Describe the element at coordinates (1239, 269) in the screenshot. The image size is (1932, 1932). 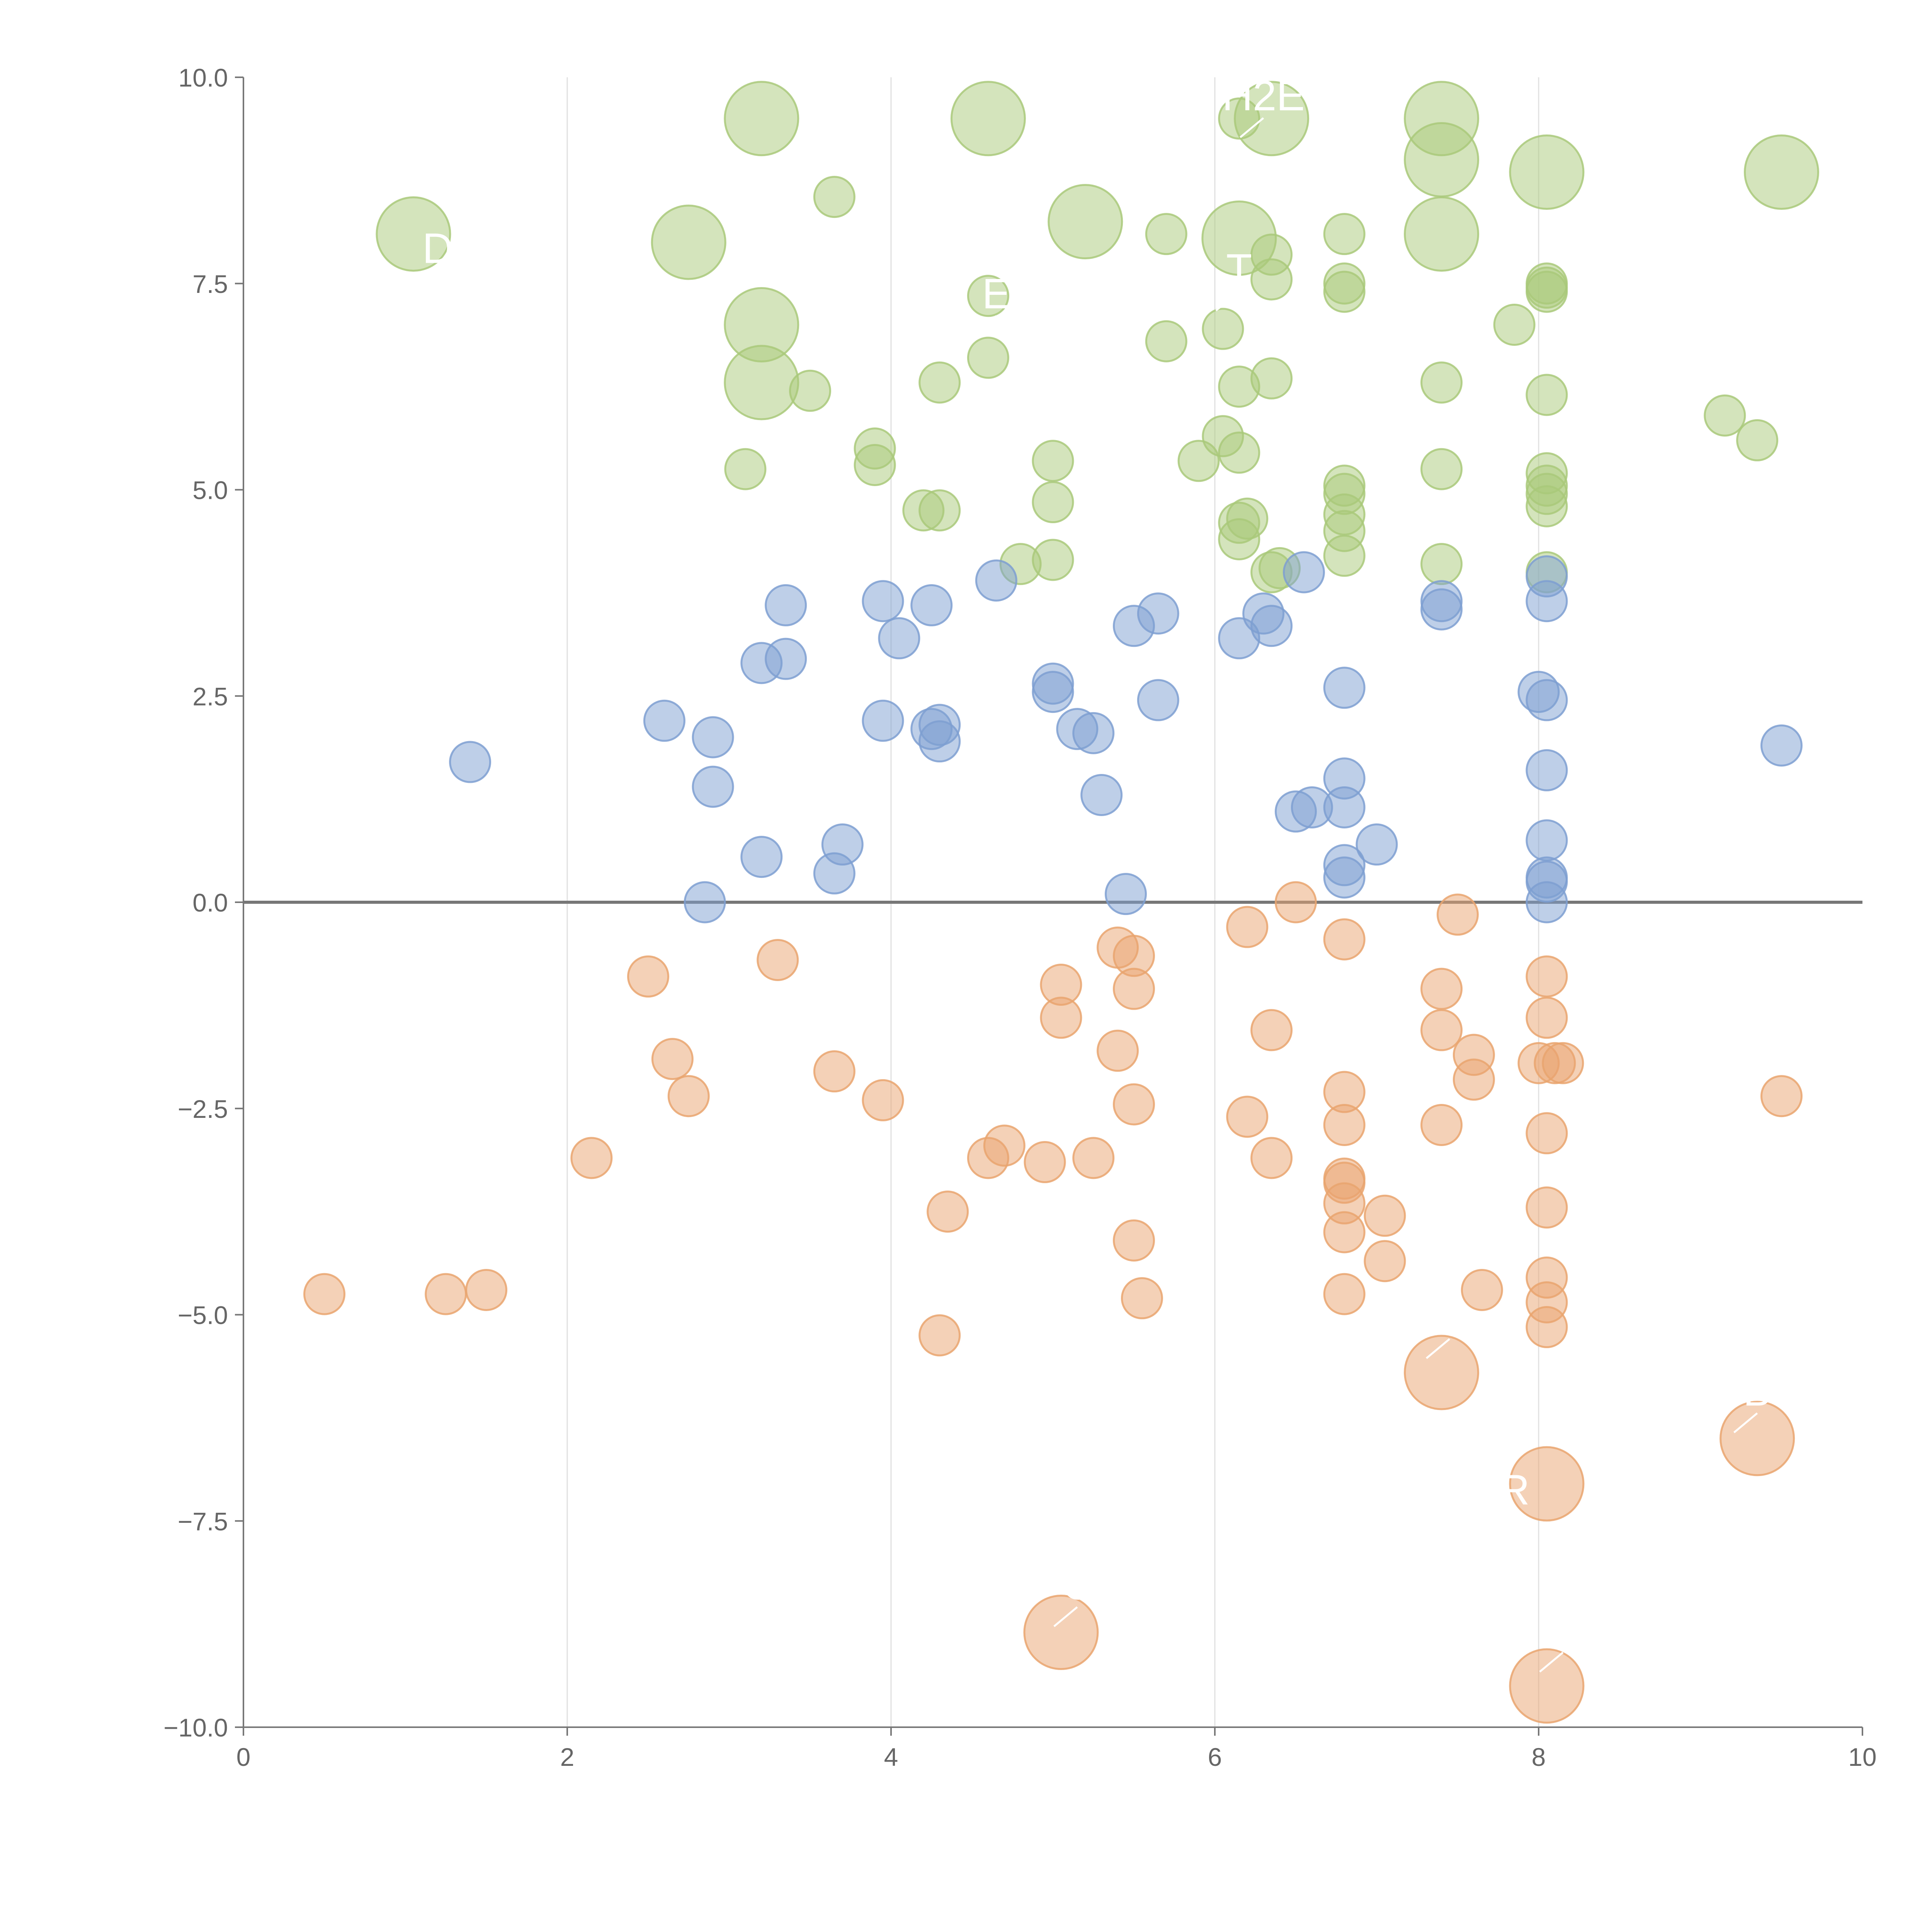
I see `point-label: T` at that location.